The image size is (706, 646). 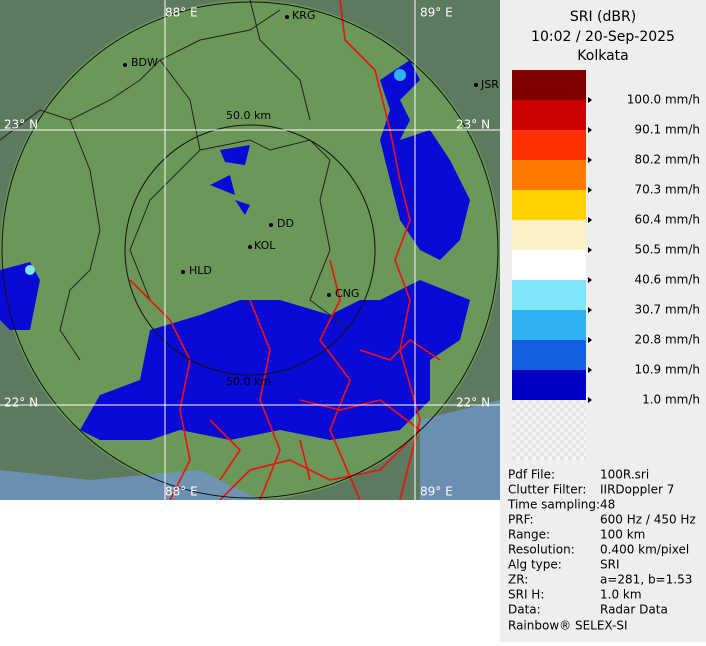 What do you see at coordinates (644, 550) in the screenshot?
I see `info-value: 0.400 km/pixel` at bounding box center [644, 550].